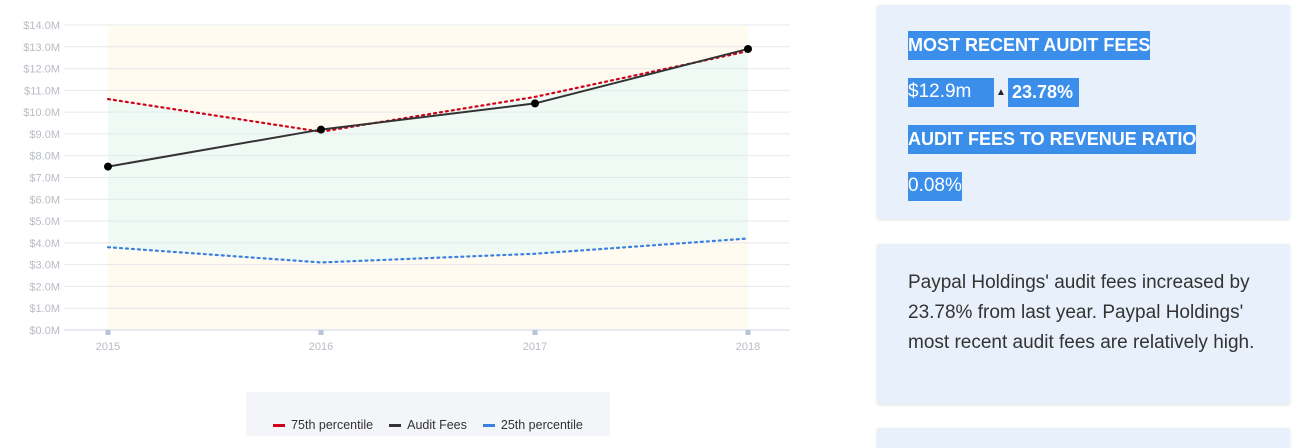 The height and width of the screenshot is (448, 1299). What do you see at coordinates (1083, 438) in the screenshot?
I see `next-card` at bounding box center [1083, 438].